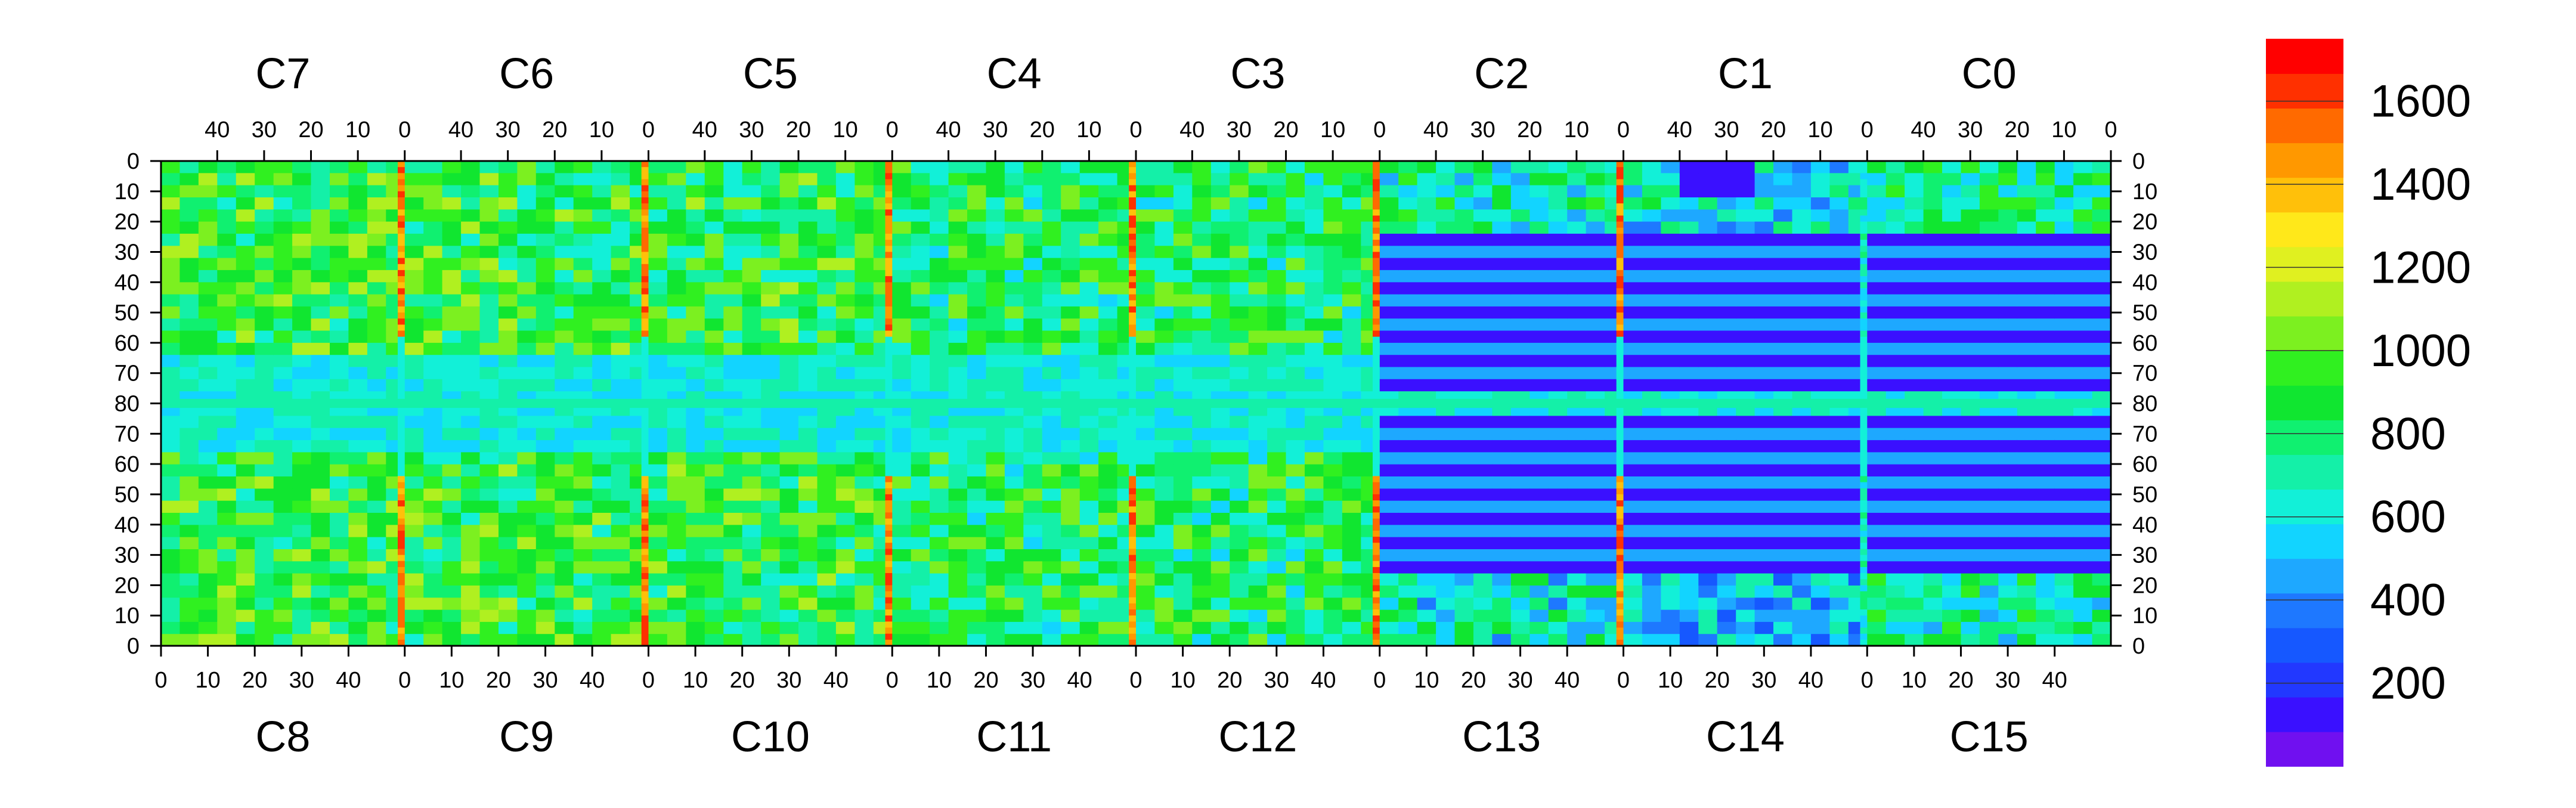 This screenshot has height=808, width=2576. I want to click on right-tick-label: 80, so click(2144, 405).